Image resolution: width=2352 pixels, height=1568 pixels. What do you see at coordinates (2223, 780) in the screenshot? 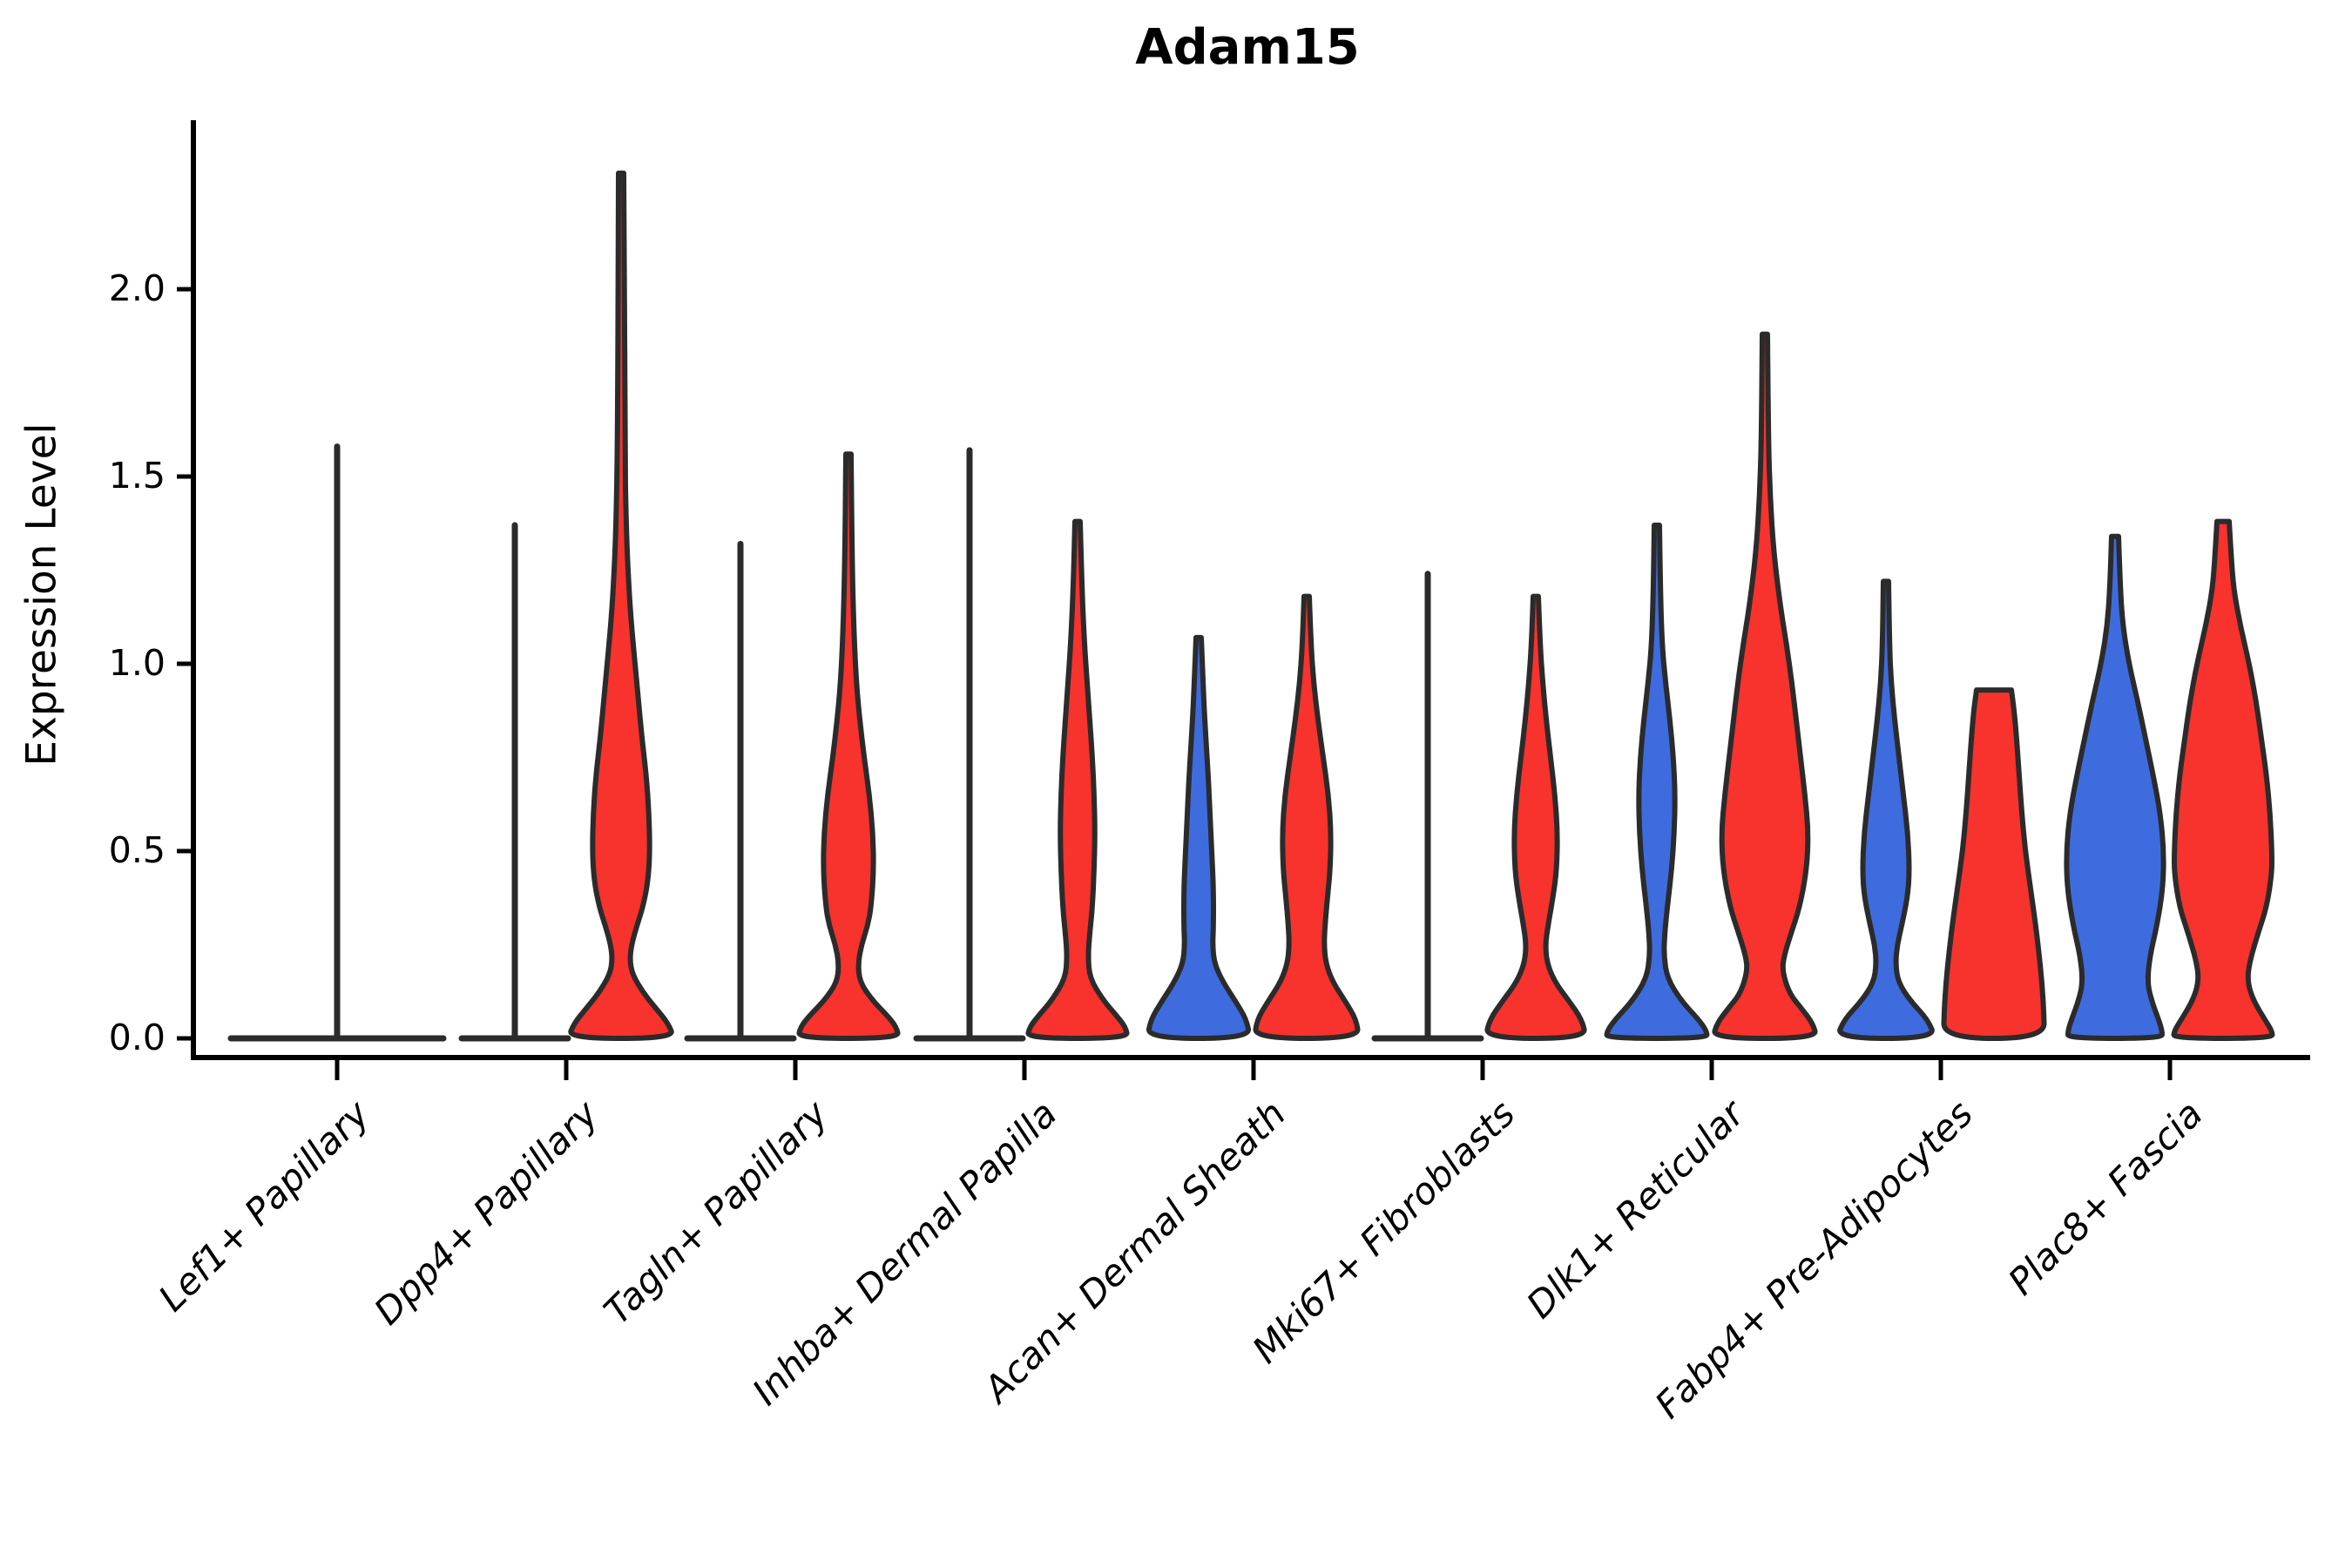
I see `violin-body-cat8-red` at bounding box center [2223, 780].